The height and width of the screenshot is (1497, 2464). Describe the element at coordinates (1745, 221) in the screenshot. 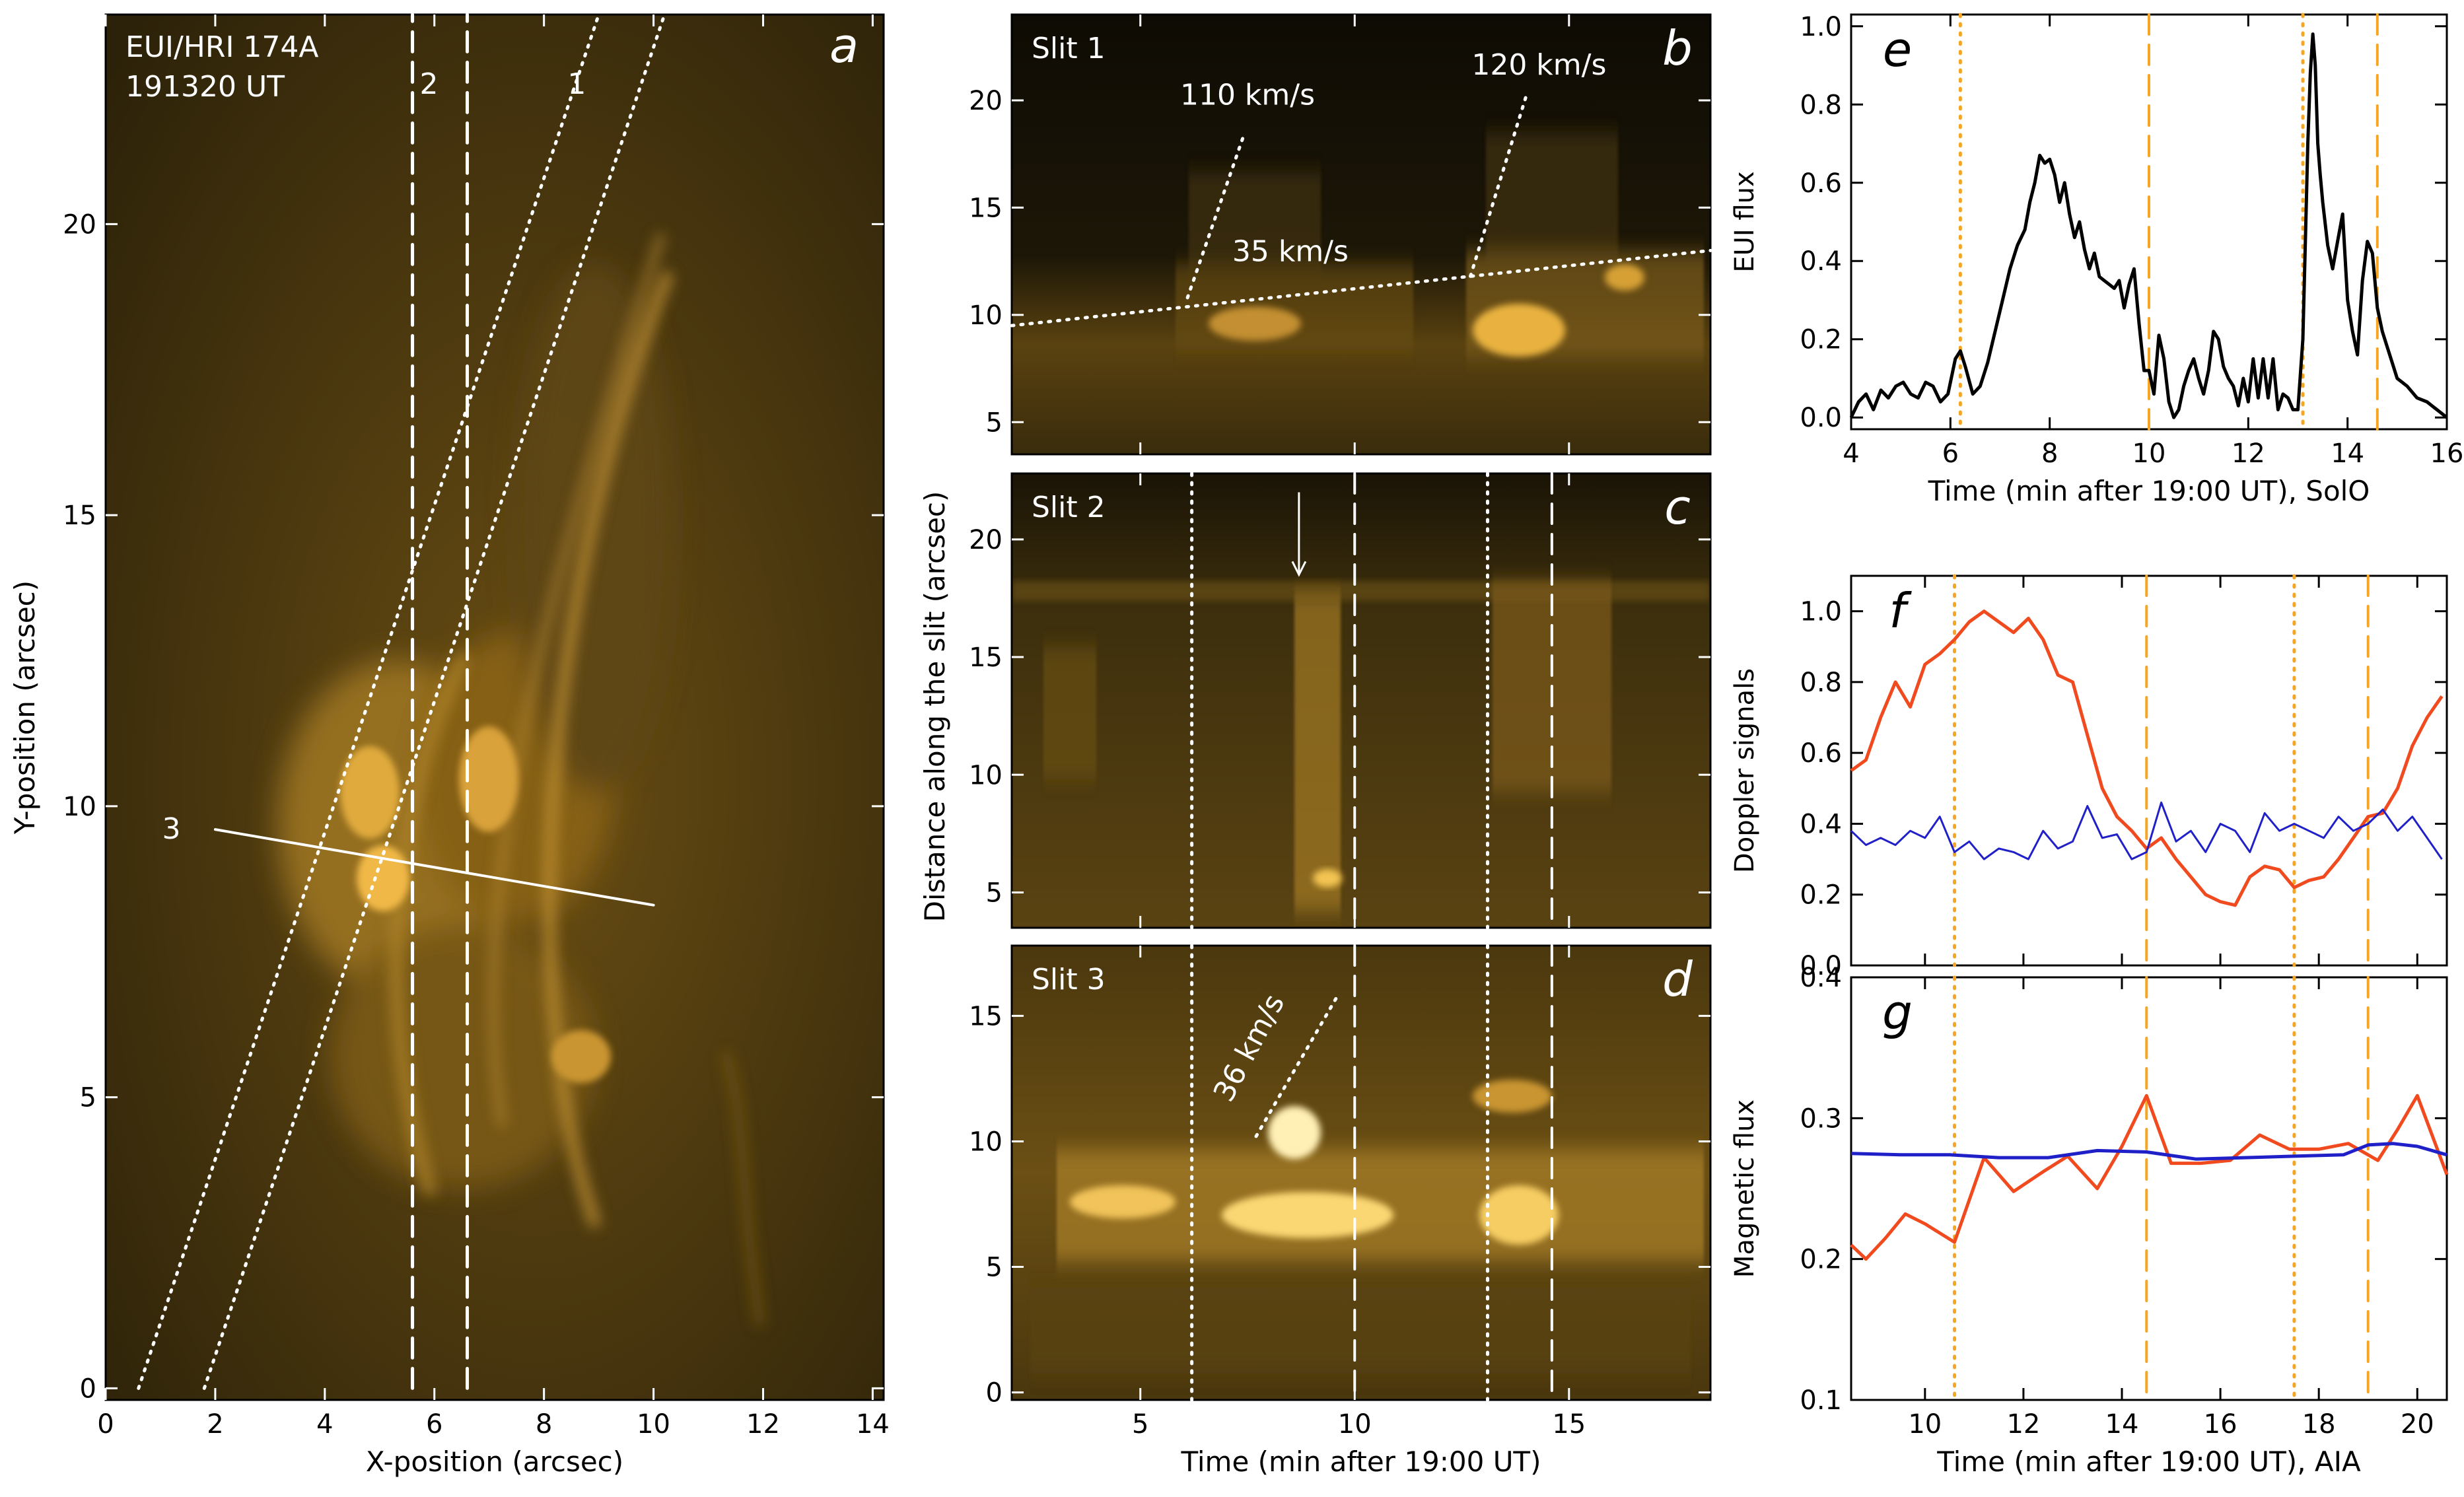

I see `y-axis-label: EUI flux` at that location.